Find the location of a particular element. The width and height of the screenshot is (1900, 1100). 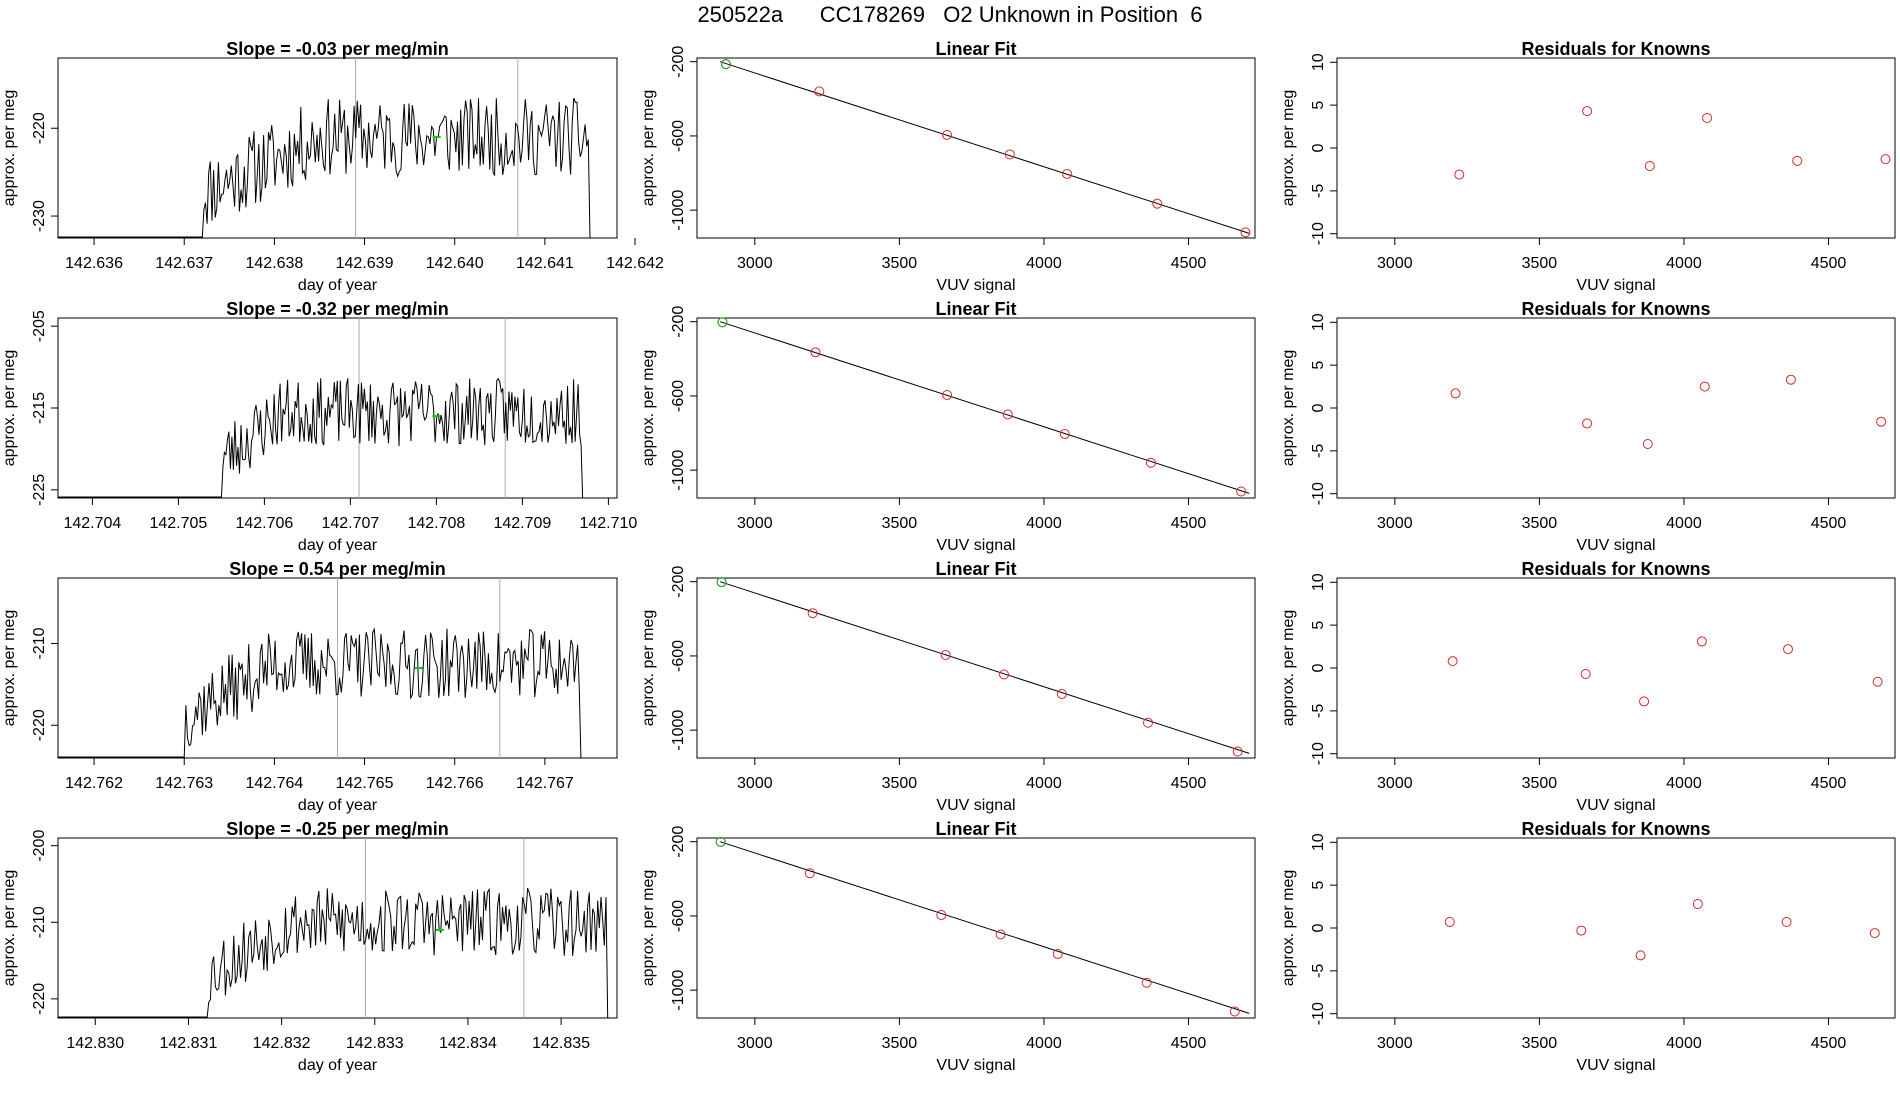

chart-3-y-tick-label: 10 is located at coordinates (1318, 62).